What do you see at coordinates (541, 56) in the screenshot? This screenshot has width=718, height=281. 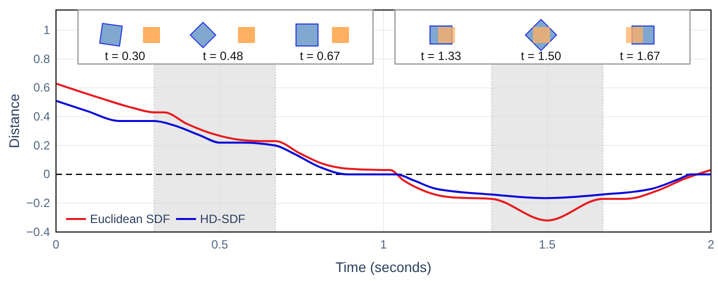 I see `annotation: t = 1.50` at bounding box center [541, 56].